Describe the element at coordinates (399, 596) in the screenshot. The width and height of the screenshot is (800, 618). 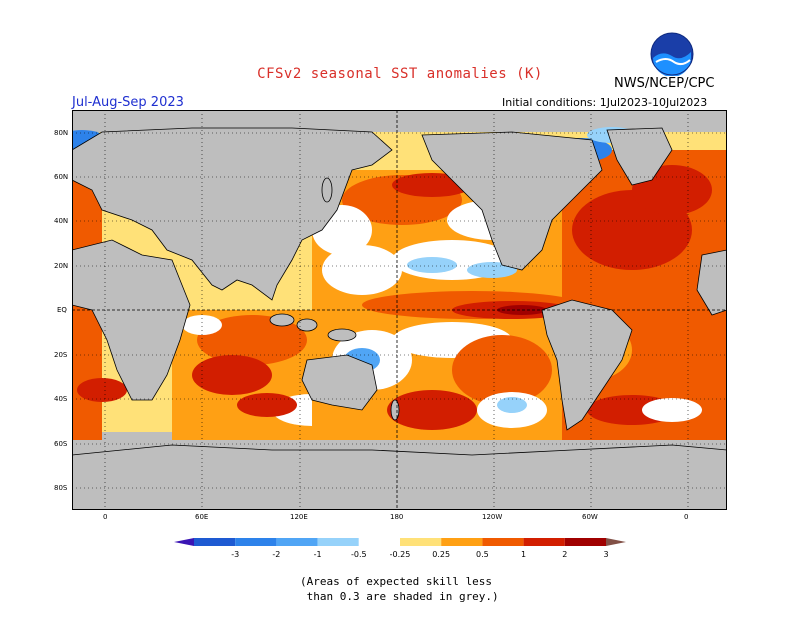
I see `footnote-line: than 0.3 are shaded in grey.)` at that location.